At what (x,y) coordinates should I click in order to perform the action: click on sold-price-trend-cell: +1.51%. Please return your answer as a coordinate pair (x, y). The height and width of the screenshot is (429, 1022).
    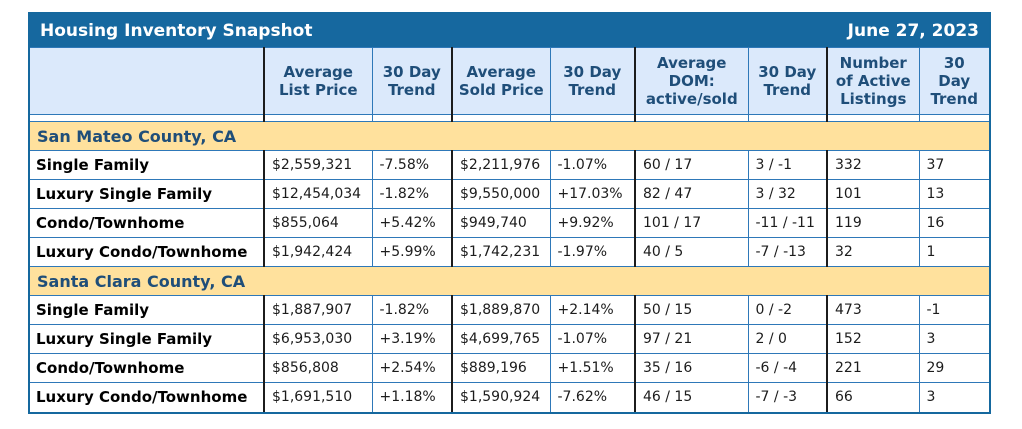
    Looking at the image, I should click on (592, 368).